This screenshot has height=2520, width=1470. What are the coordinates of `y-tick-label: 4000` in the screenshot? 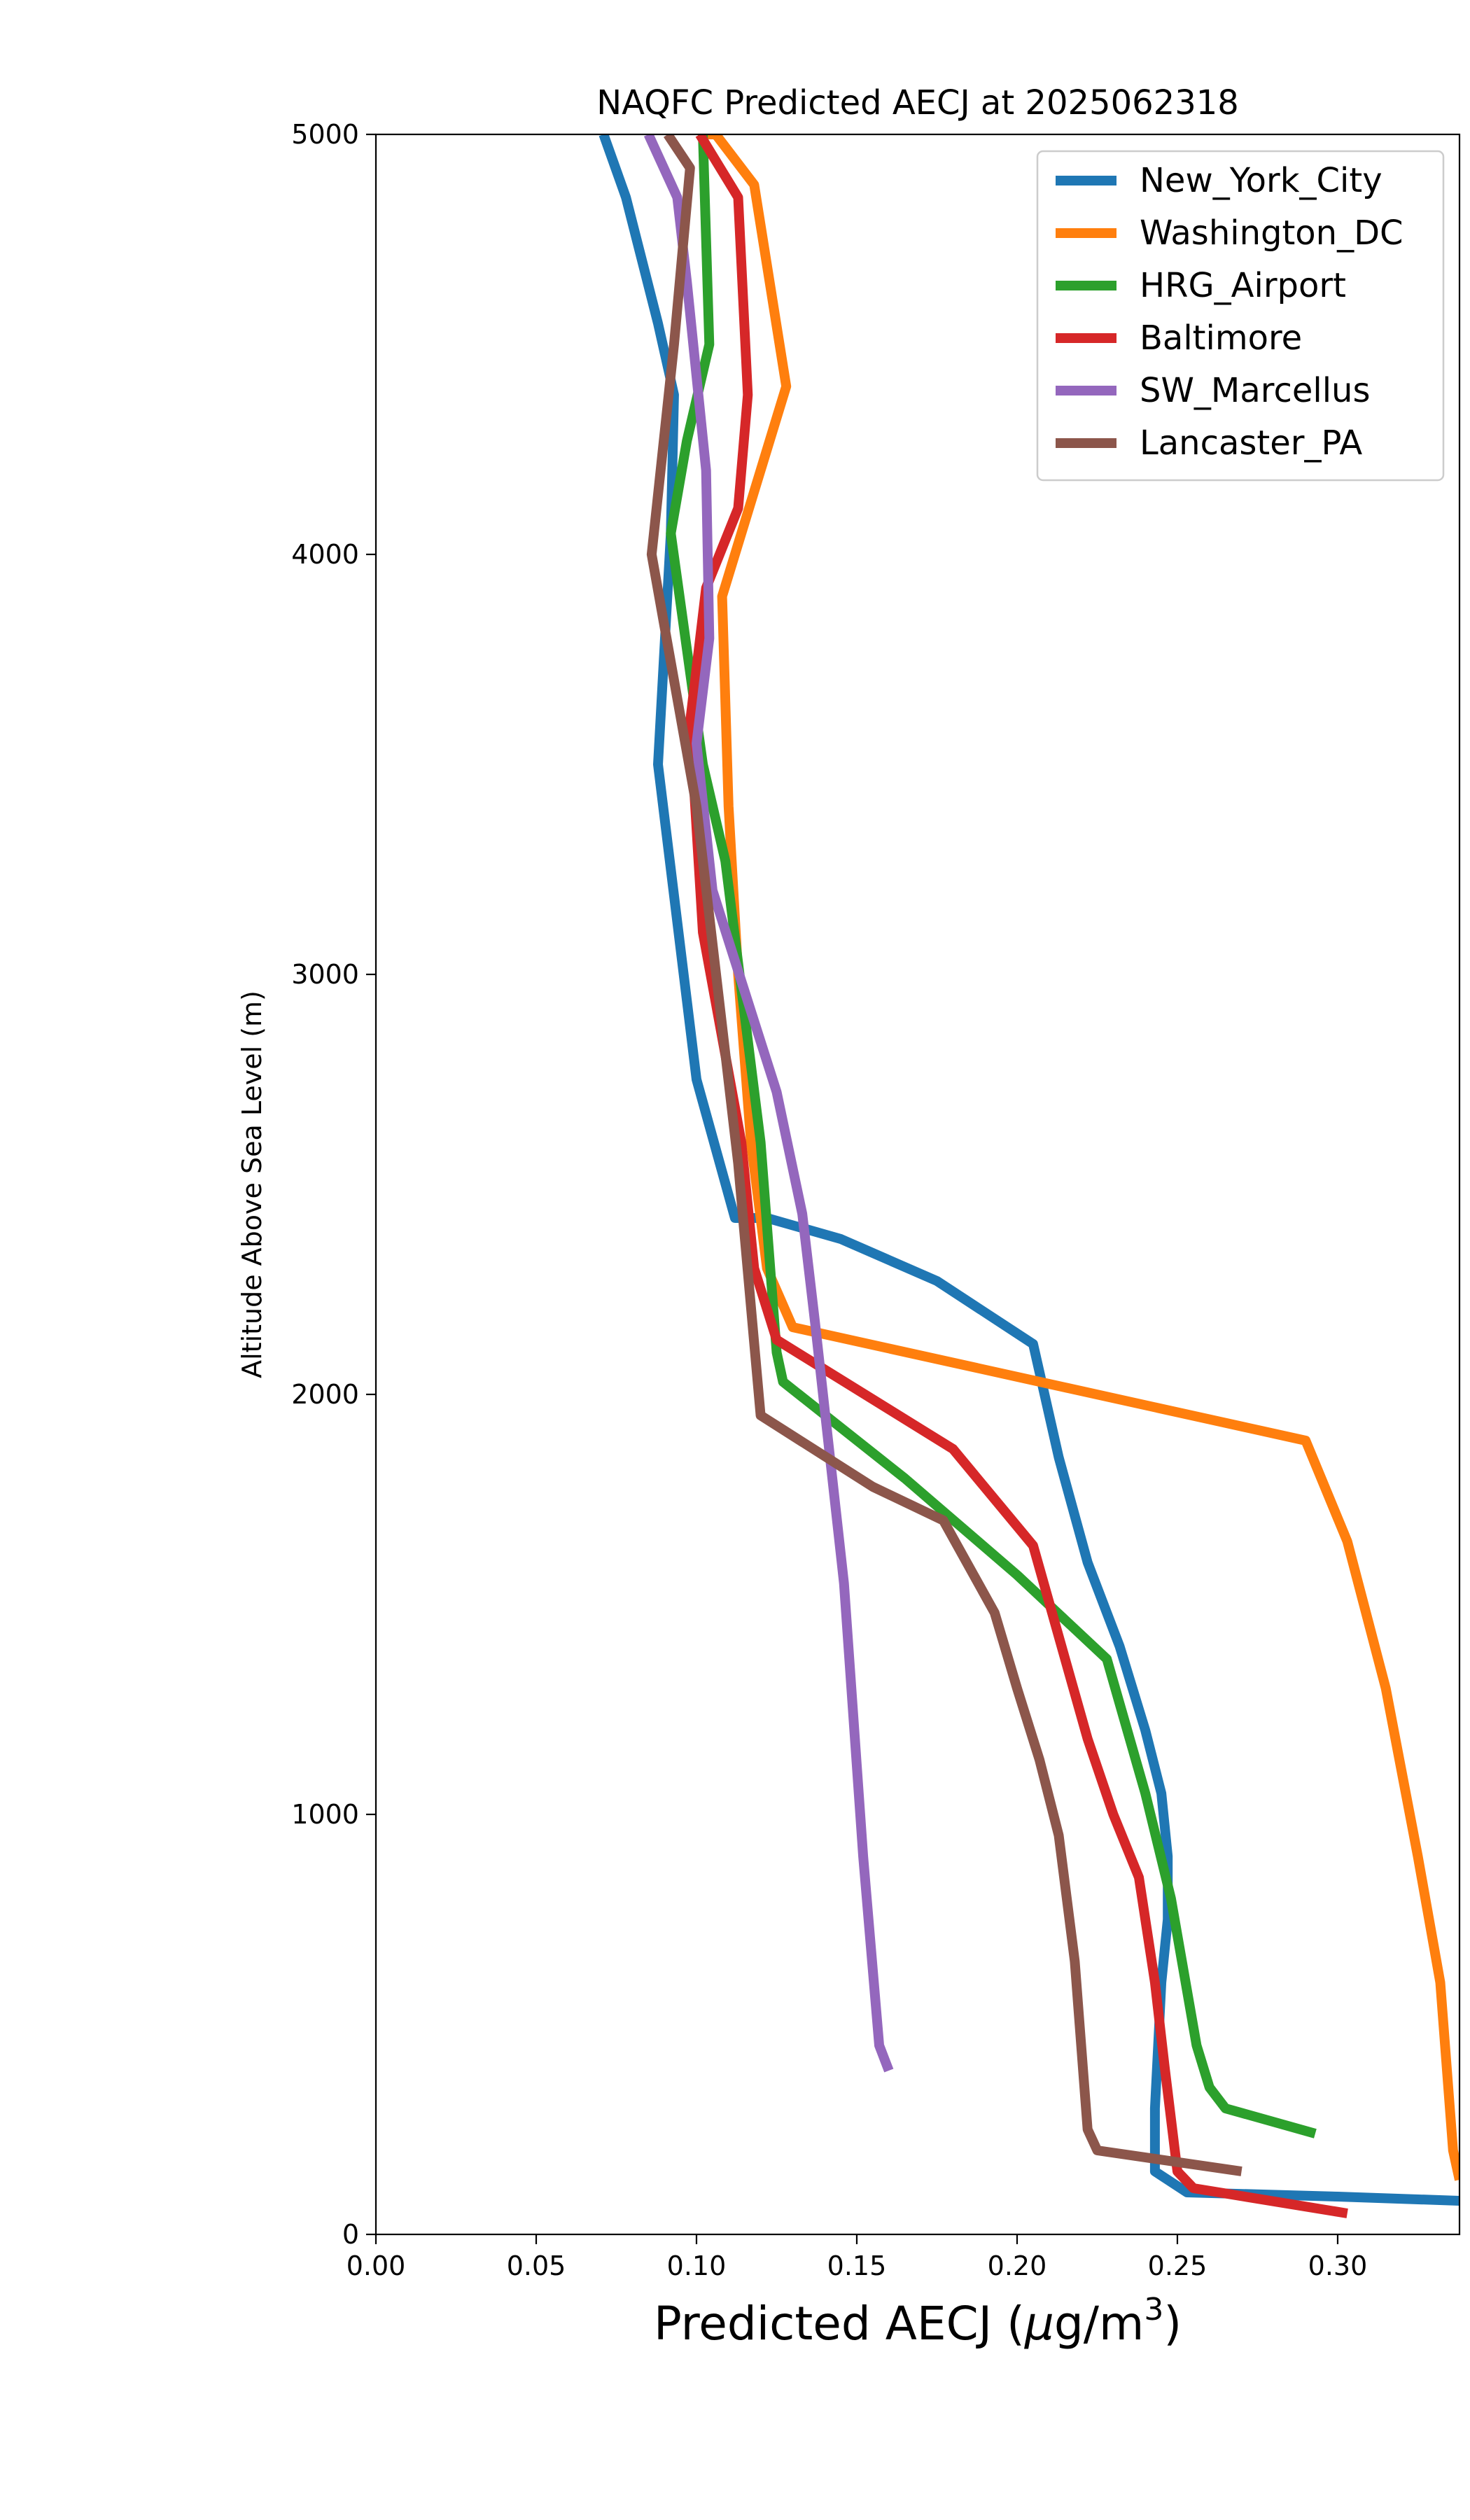 It's located at (325, 554).